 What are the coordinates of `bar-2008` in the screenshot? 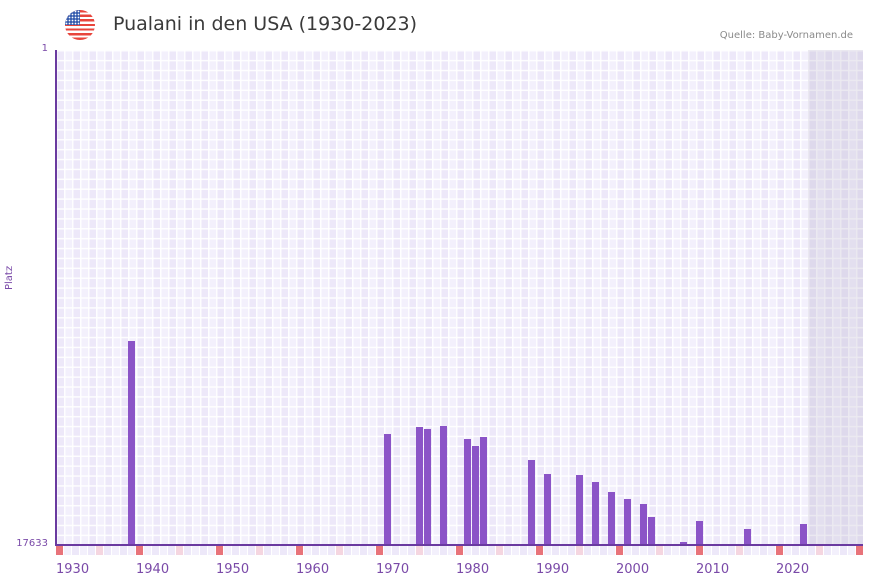 It's located at (683, 543).